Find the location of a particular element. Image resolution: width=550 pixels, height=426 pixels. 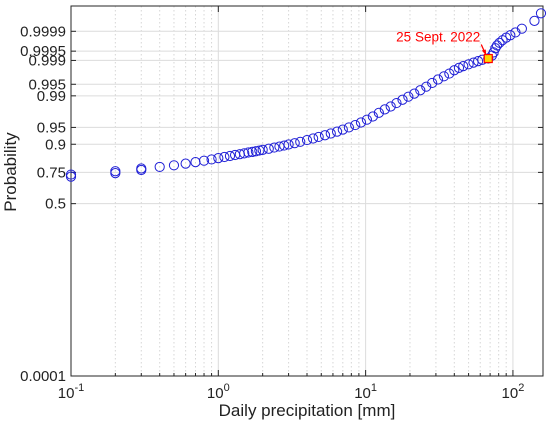

y-tick-label: 0.9995 is located at coordinates (43, 51).